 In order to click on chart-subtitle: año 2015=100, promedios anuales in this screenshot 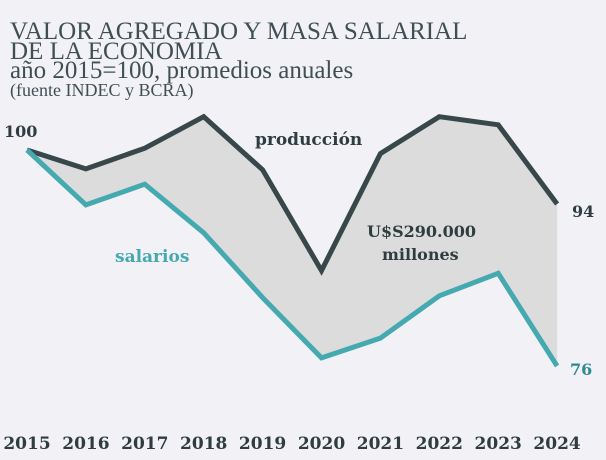, I will do `click(182, 70)`.